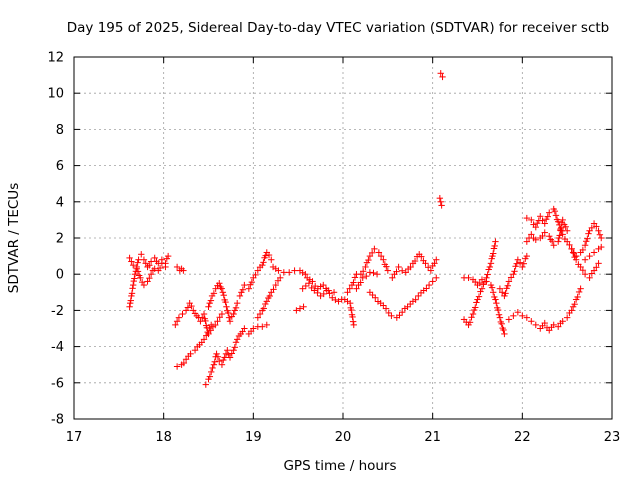 The width and height of the screenshot is (640, 480). I want to click on x-tick-label: 18, so click(163, 437).